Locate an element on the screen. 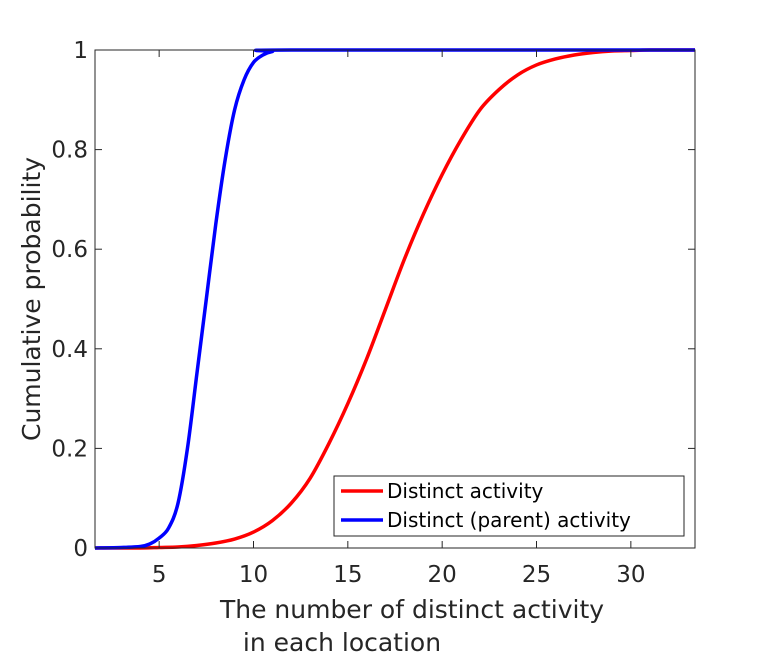 Image resolution: width=770 pixels, height=655 pixels. y-tick-label: 0.2 is located at coordinates (69, 449).